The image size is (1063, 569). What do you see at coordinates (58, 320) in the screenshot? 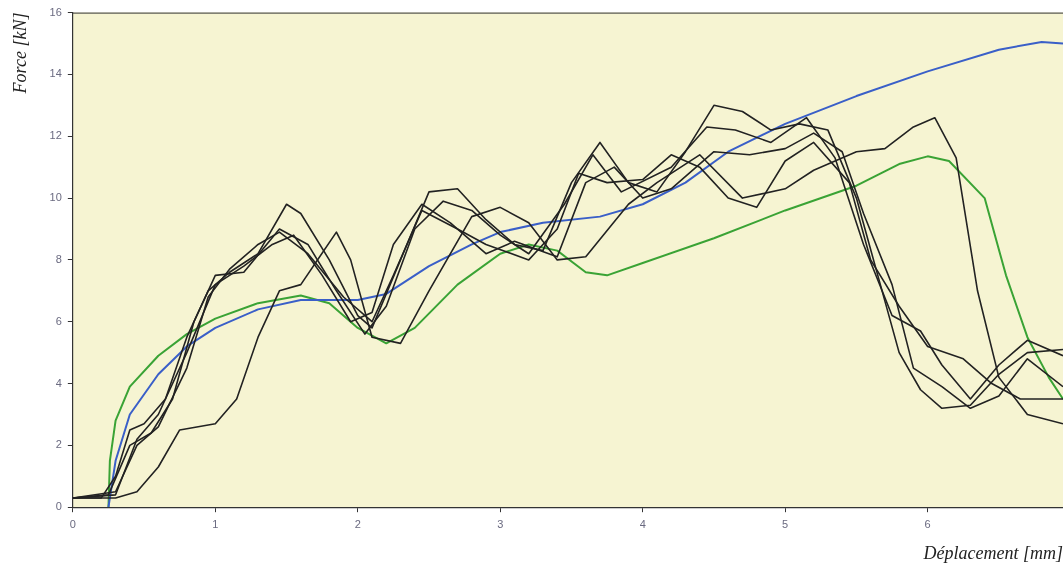
I see `y-tick-label: 6` at bounding box center [58, 320].